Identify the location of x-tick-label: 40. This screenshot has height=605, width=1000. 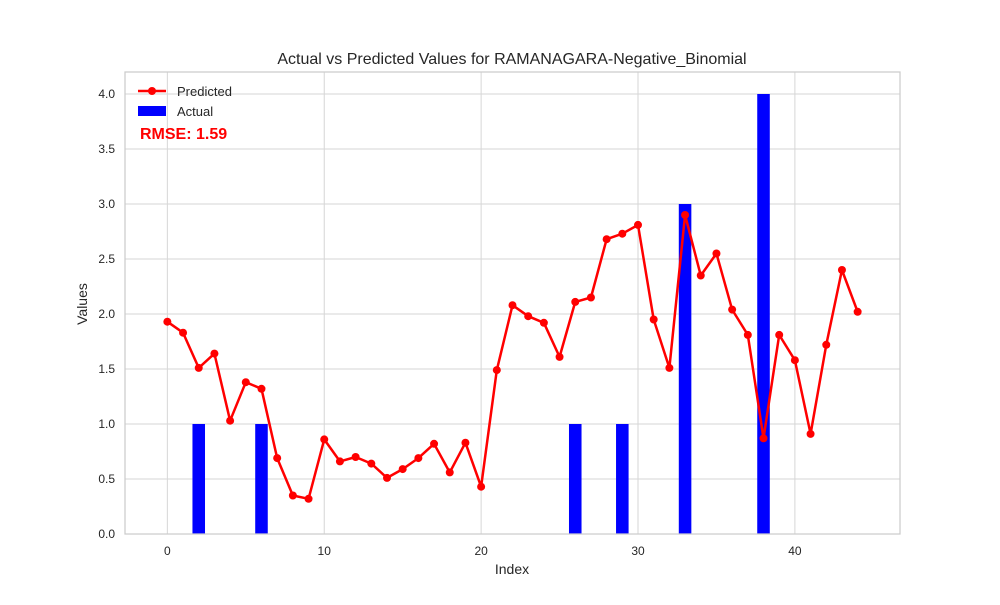
(795, 551).